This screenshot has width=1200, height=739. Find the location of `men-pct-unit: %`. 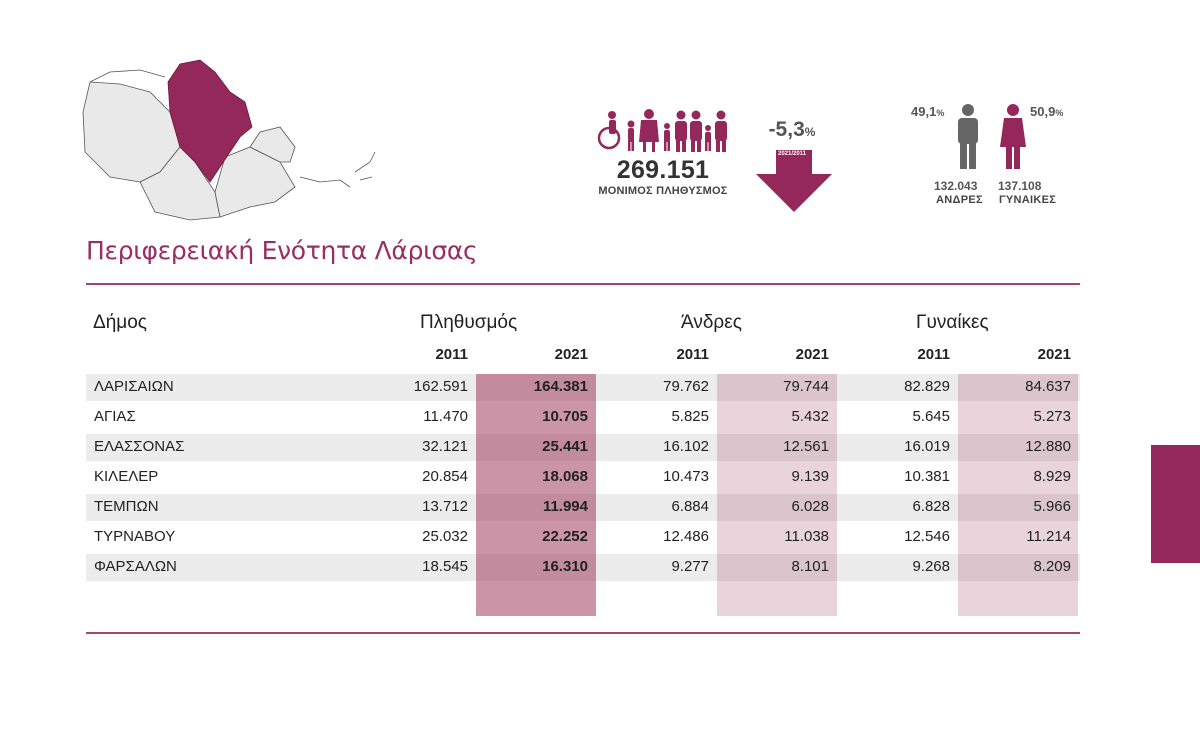

men-pct-unit: % is located at coordinates (940, 113).